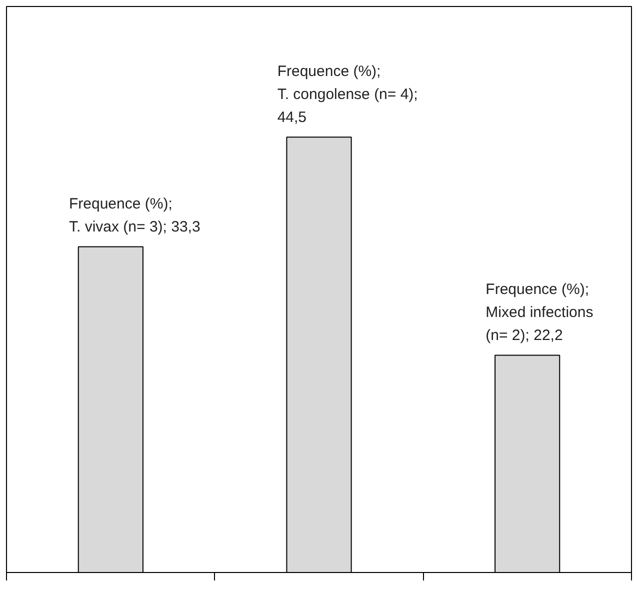 Image resolution: width=637 pixels, height=592 pixels. Describe the element at coordinates (540, 312) in the screenshot. I see `data-label: Frequence (%); Mixed infections (n= 2); 22,2` at that location.